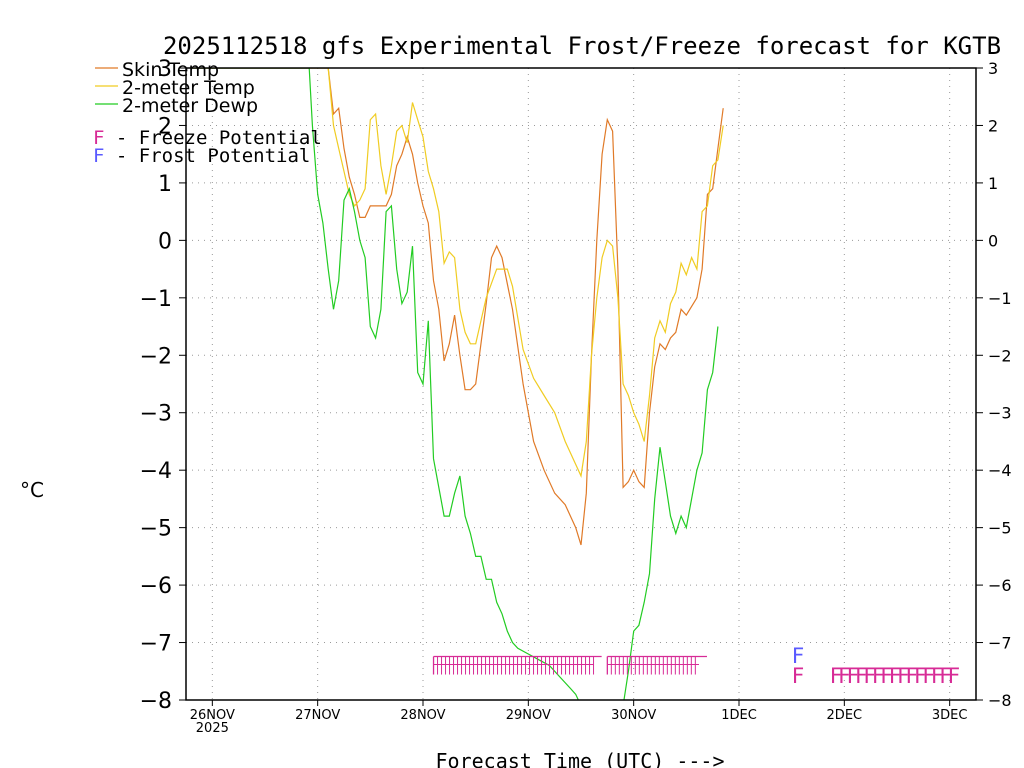 The width and height of the screenshot is (1024, 768). I want to click on legend-freeze-potential: F - Freeze Potential, so click(207, 138).